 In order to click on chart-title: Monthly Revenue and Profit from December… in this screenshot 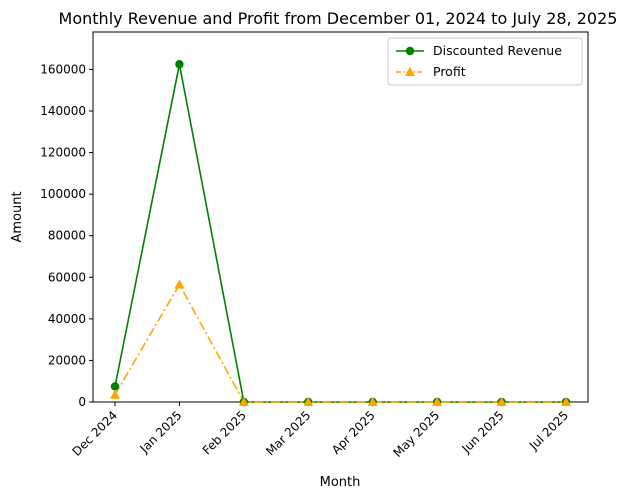, I will do `click(338, 18)`.